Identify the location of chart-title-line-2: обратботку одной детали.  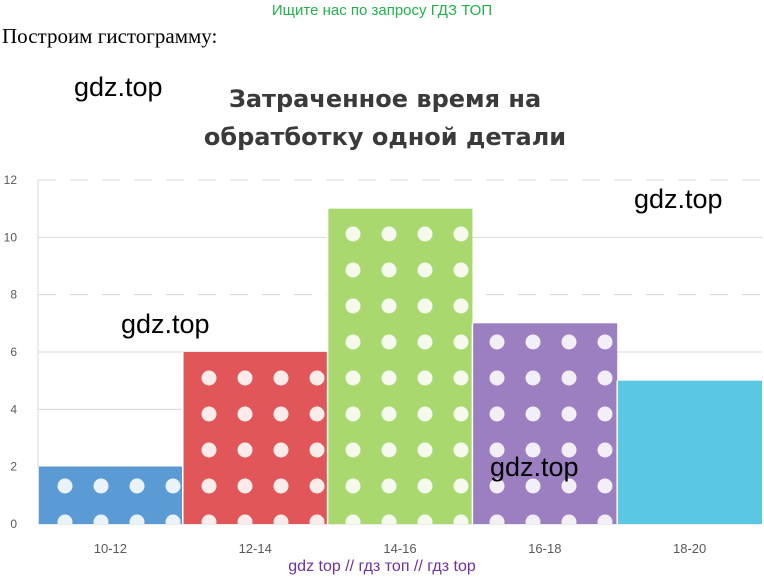
(385, 137).